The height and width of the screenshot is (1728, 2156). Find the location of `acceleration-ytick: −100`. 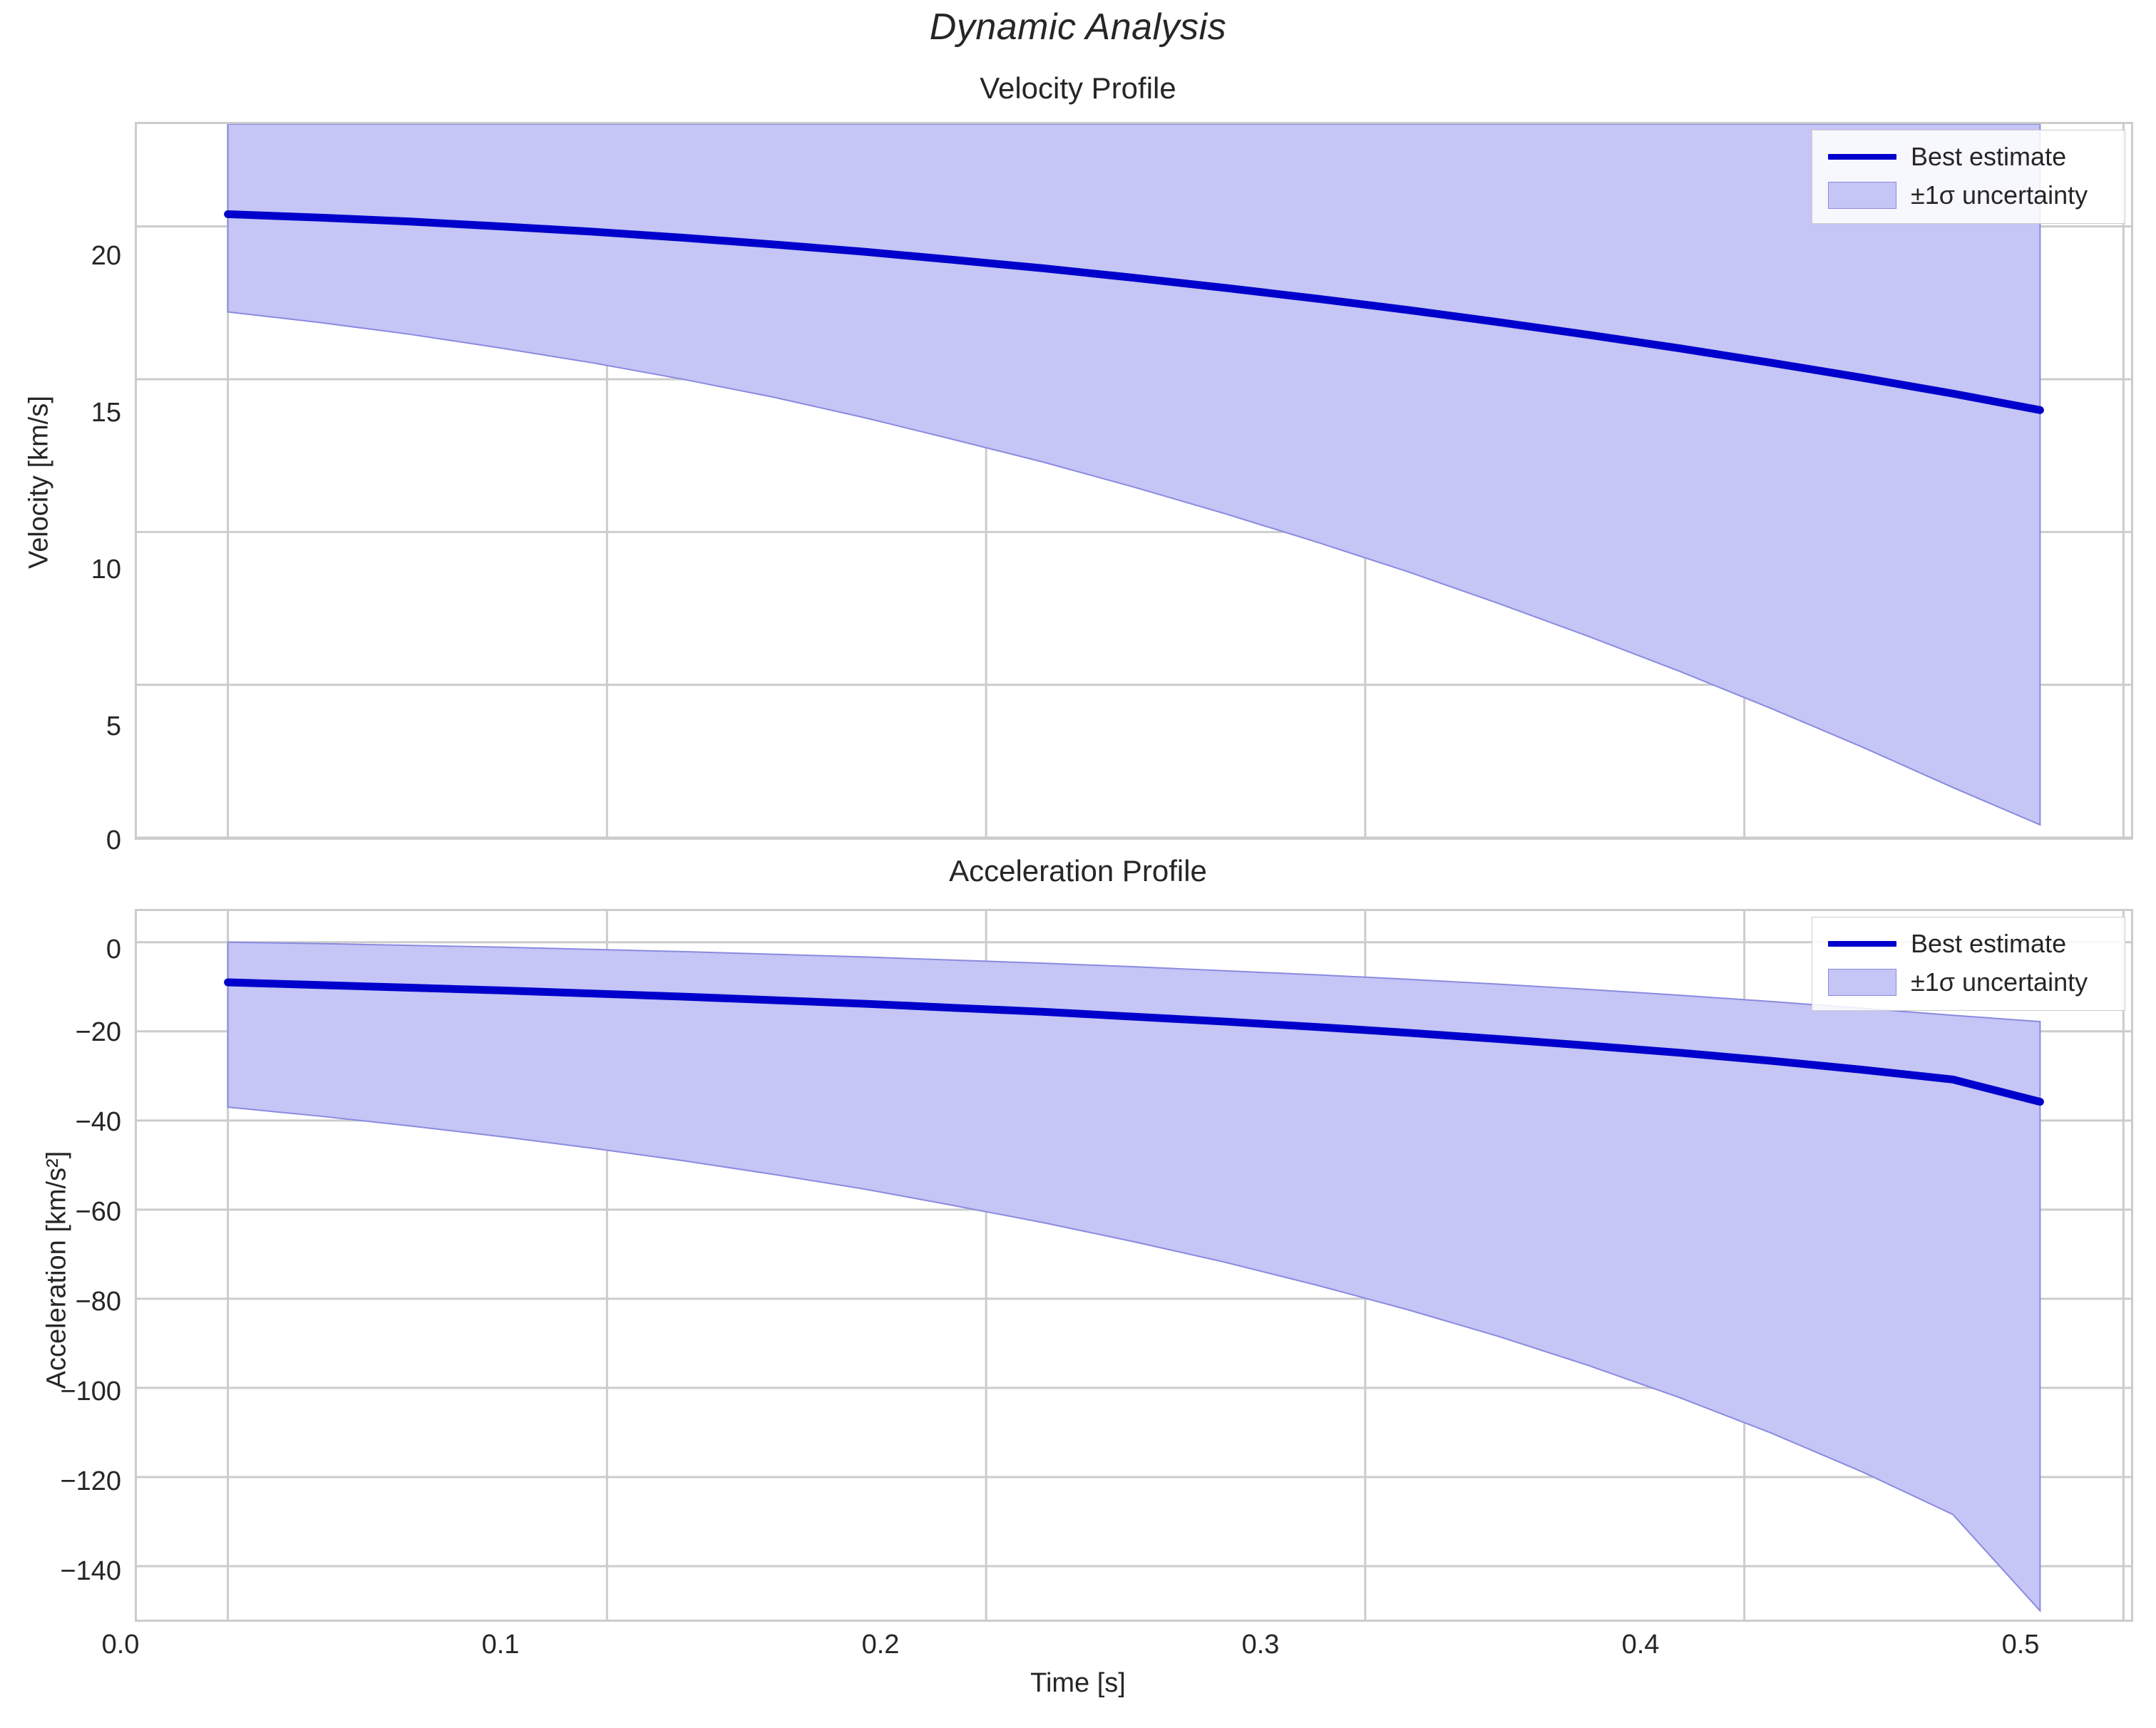

acceleration-ytick: −100 is located at coordinates (90, 1391).